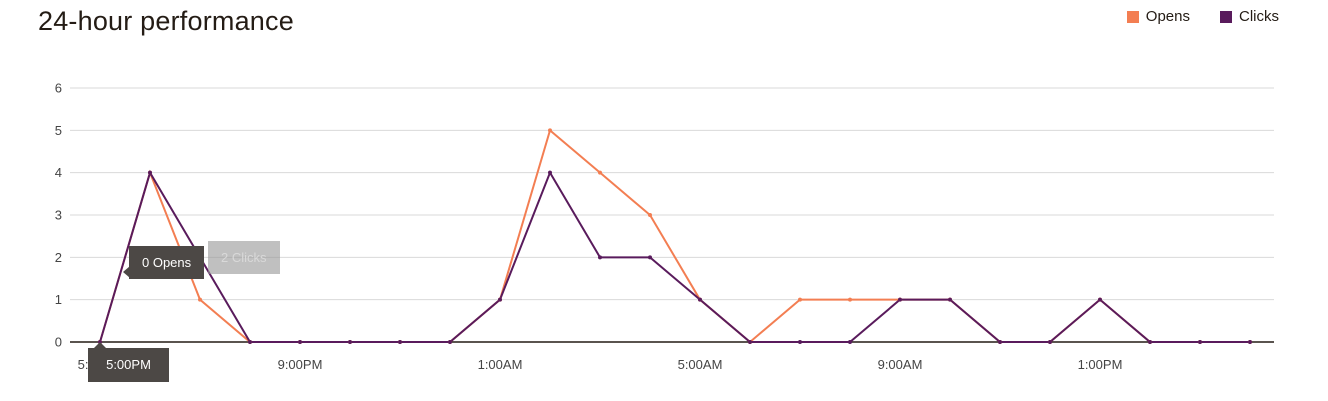 The width and height of the screenshot is (1328, 401). Describe the element at coordinates (1100, 364) in the screenshot. I see `x-tick-label: 1:00PM` at that location.